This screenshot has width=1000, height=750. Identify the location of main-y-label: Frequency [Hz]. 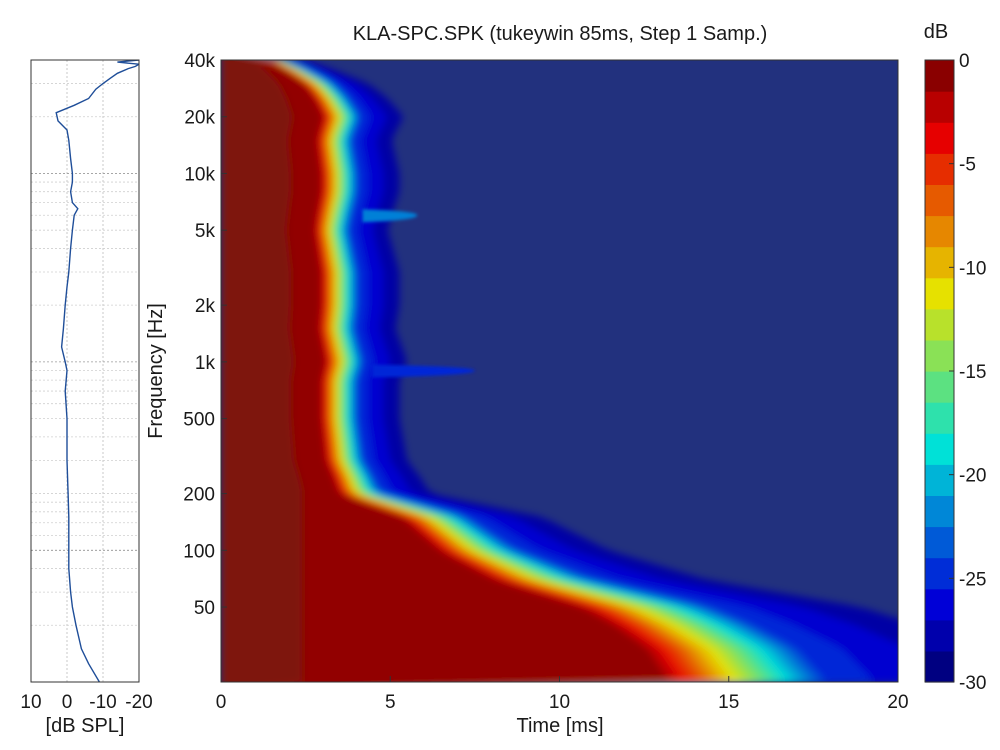
(156, 371).